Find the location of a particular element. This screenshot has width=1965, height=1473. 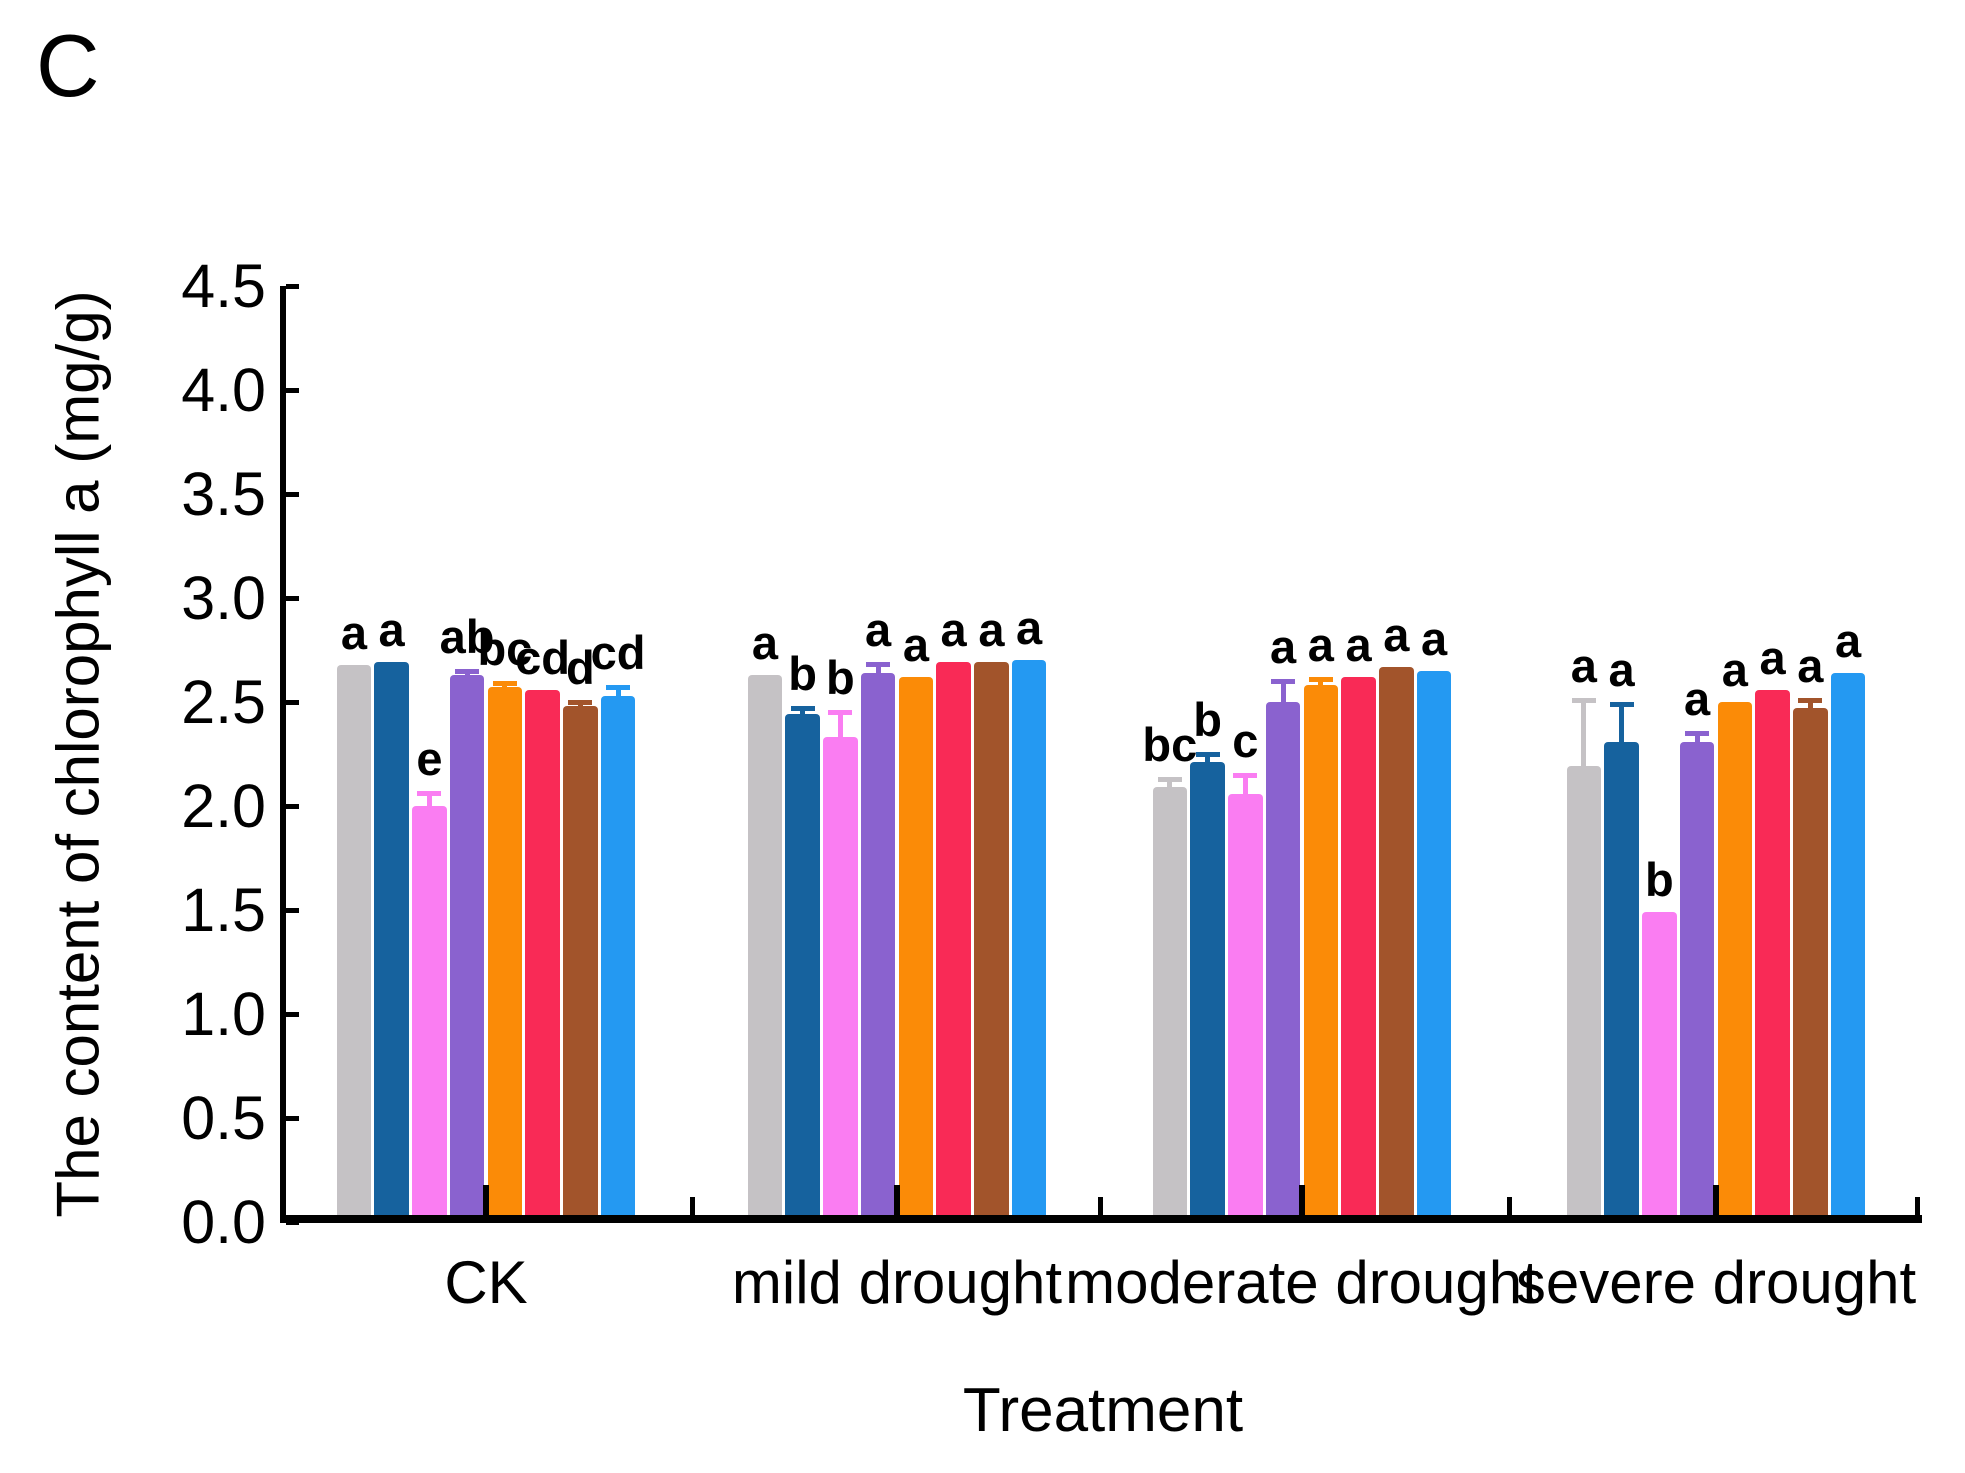

x-category-label: severe drought is located at coordinates (1716, 1282).